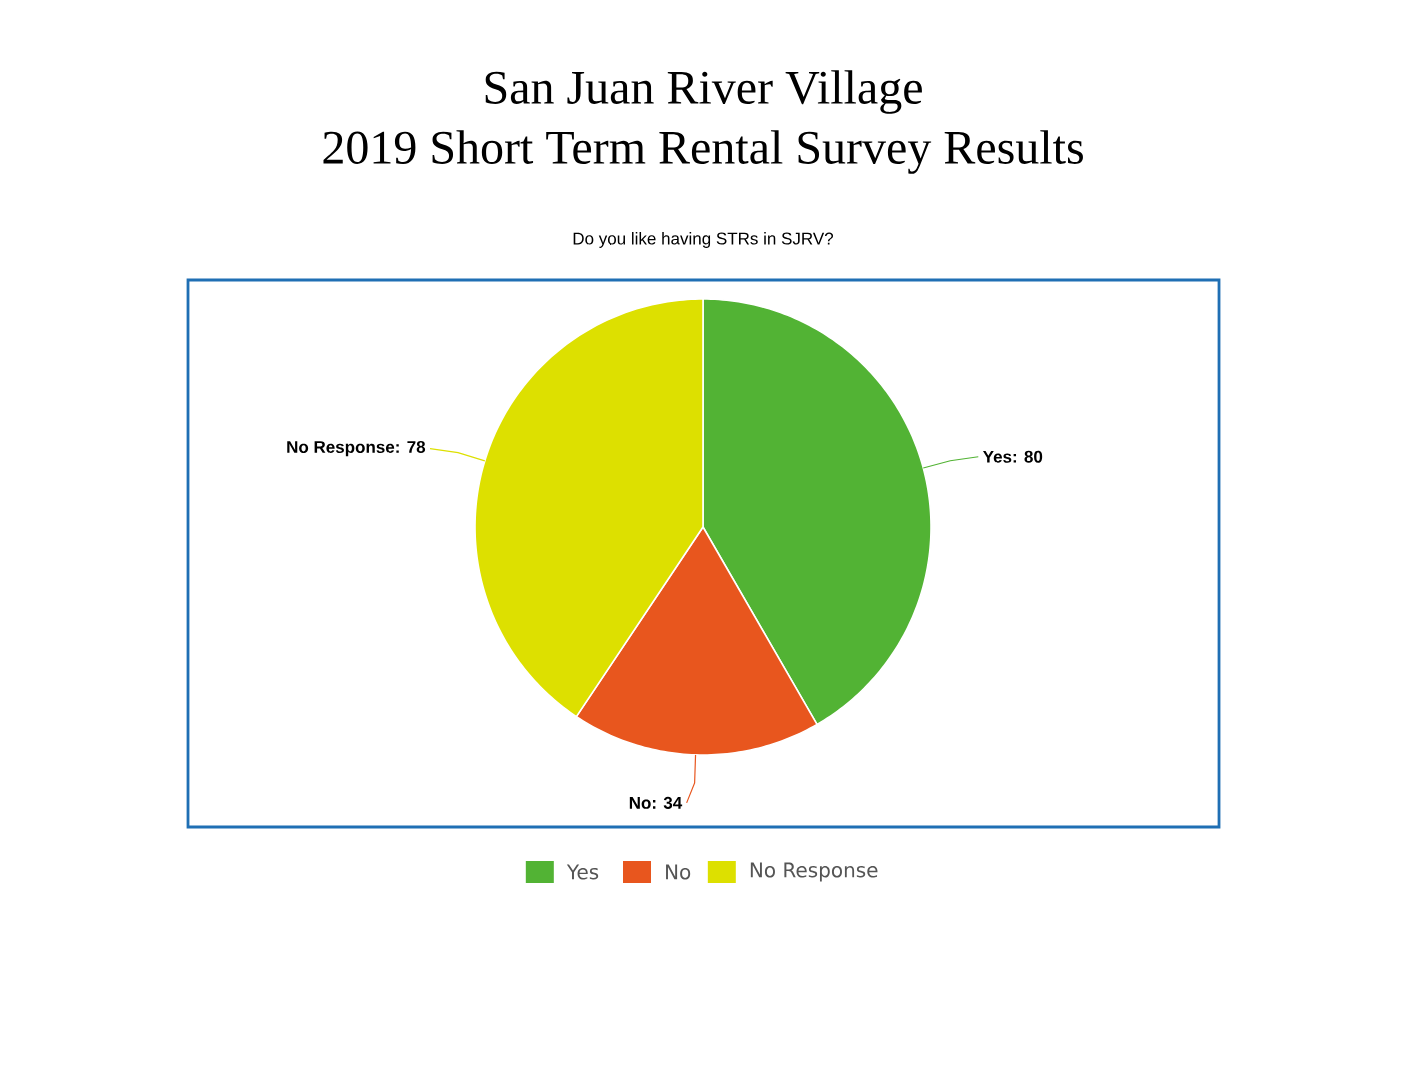  Describe the element at coordinates (1012, 456) in the screenshot. I see `data-label: Yes: 80` at that location.